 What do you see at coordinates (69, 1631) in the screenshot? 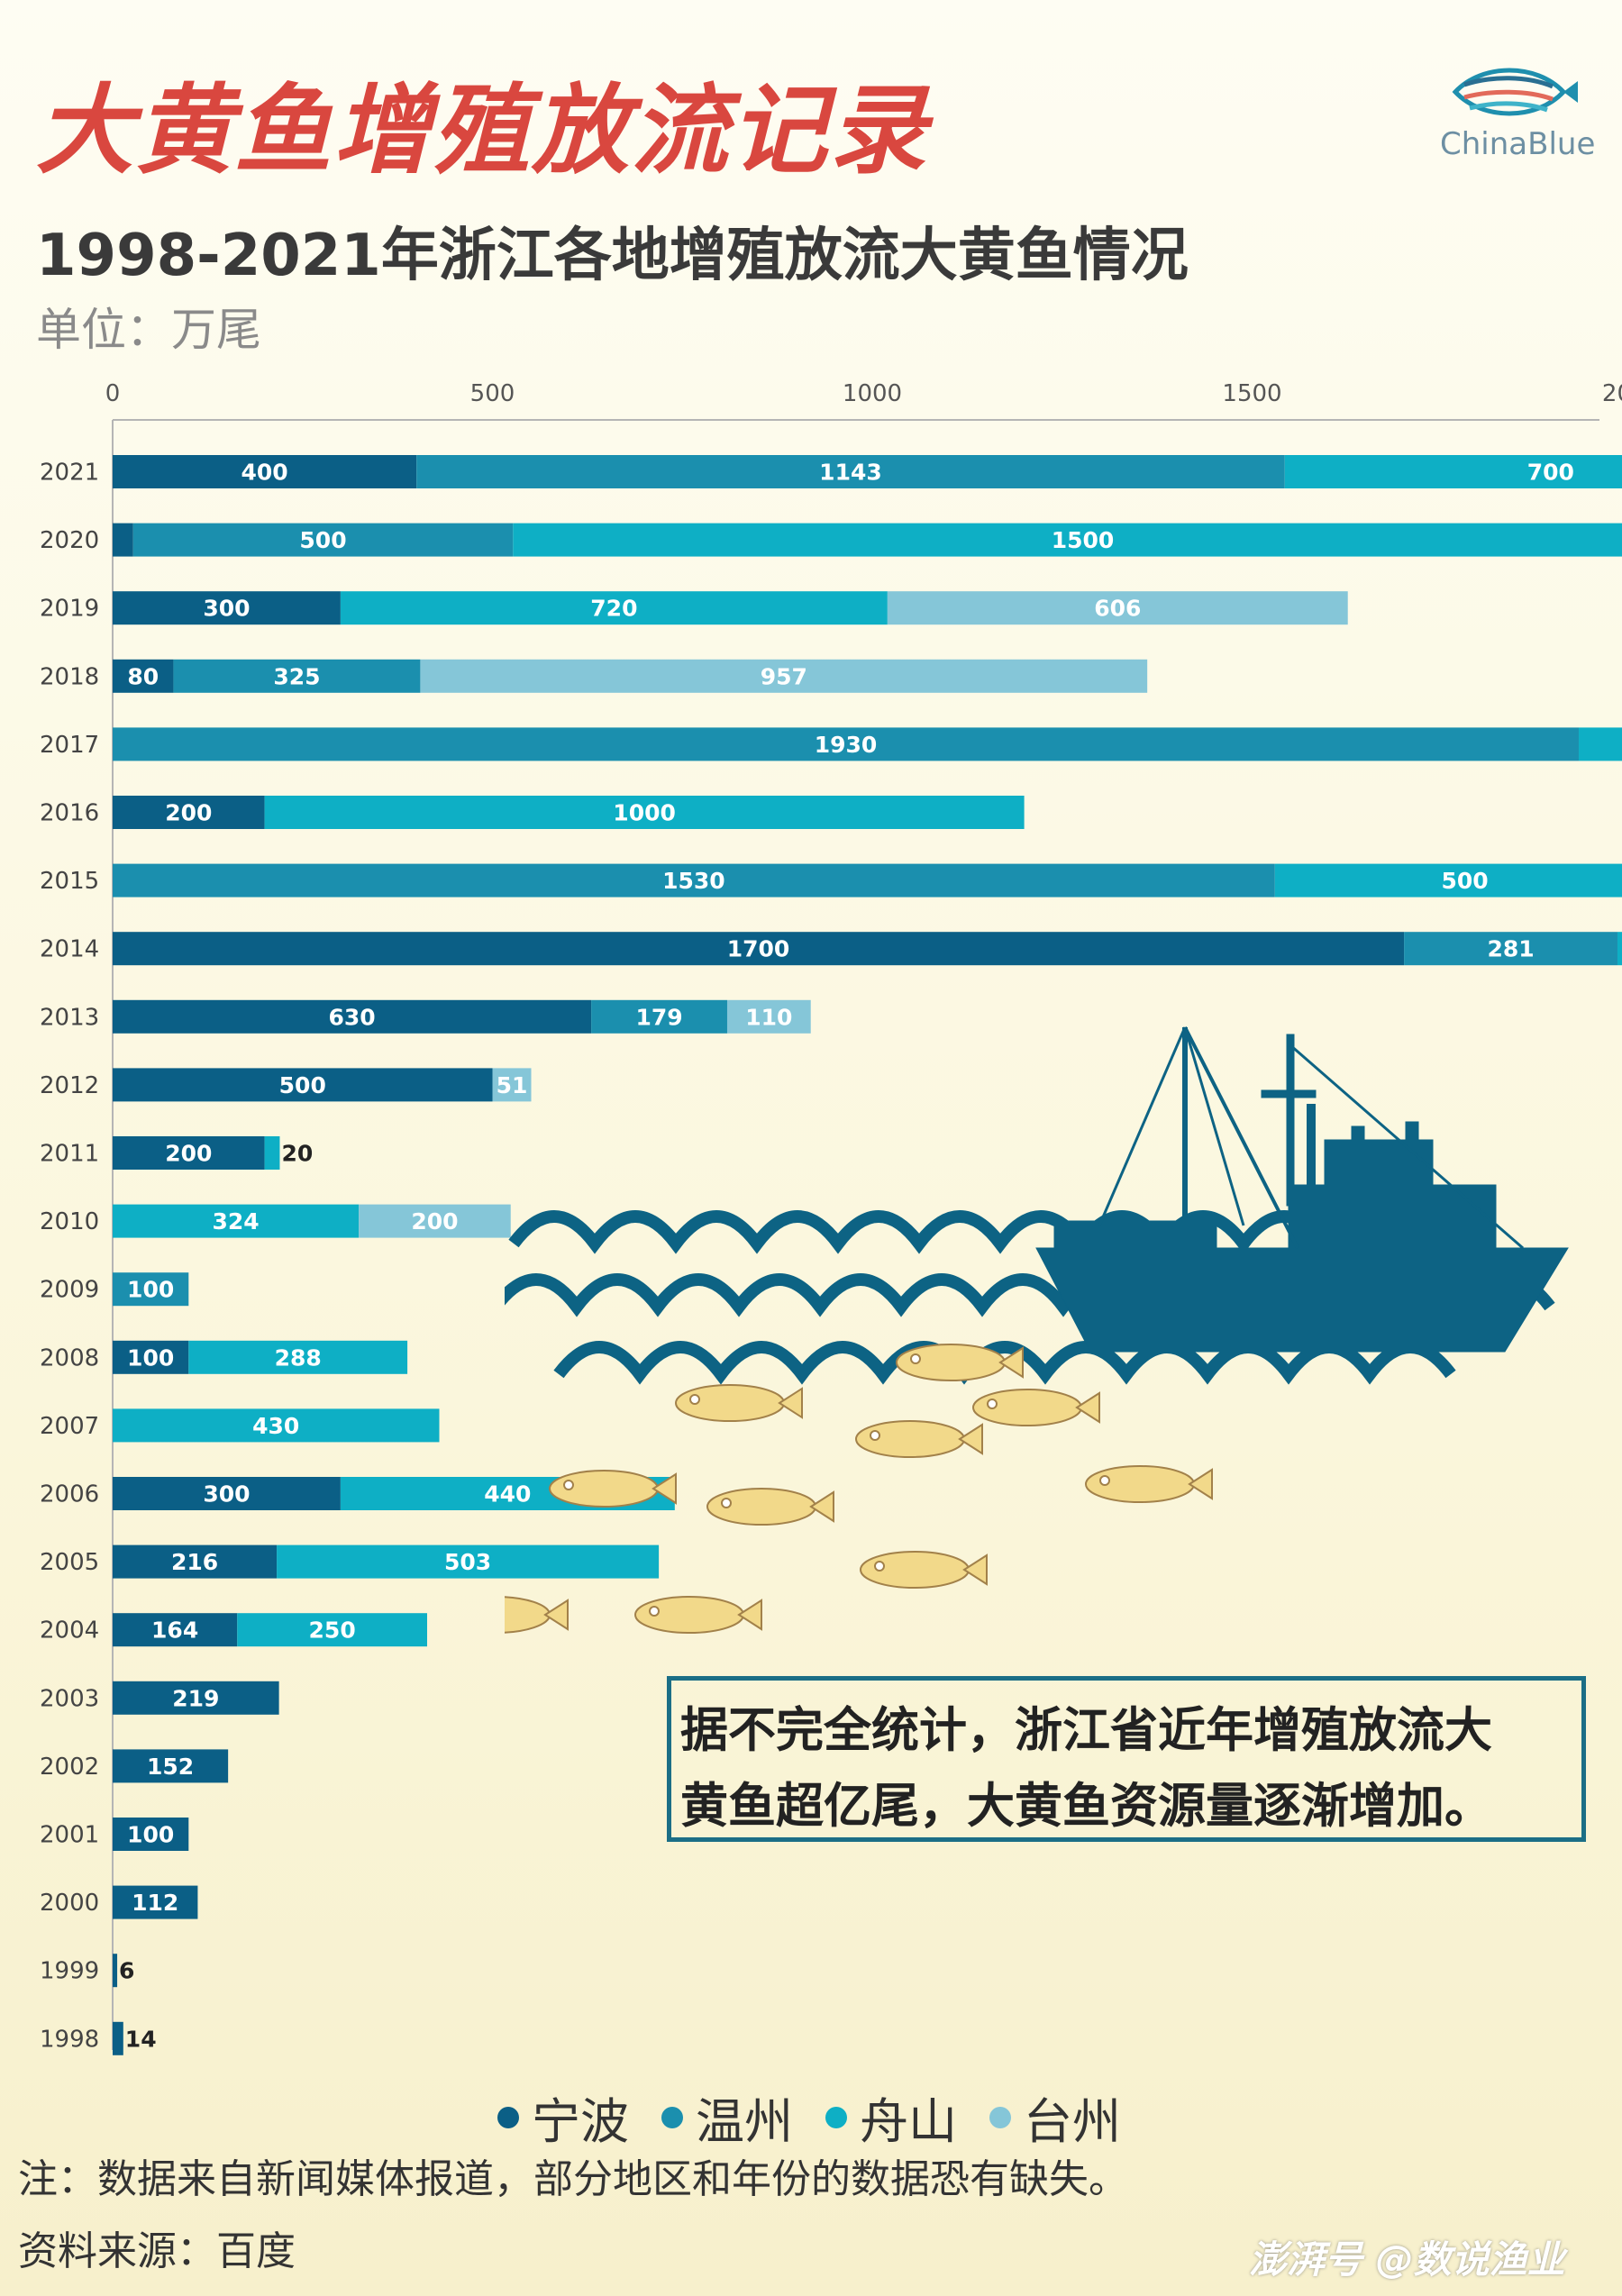
I see `y-tick-label: 2004` at bounding box center [69, 1631].